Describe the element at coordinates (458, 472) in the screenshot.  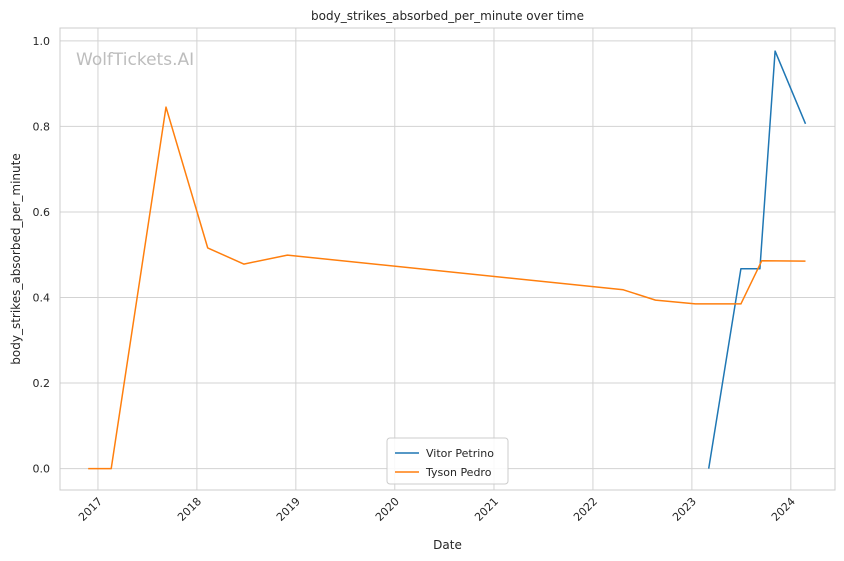
I see `legend-label-tyson-pedro: Tyson Pedro` at that location.